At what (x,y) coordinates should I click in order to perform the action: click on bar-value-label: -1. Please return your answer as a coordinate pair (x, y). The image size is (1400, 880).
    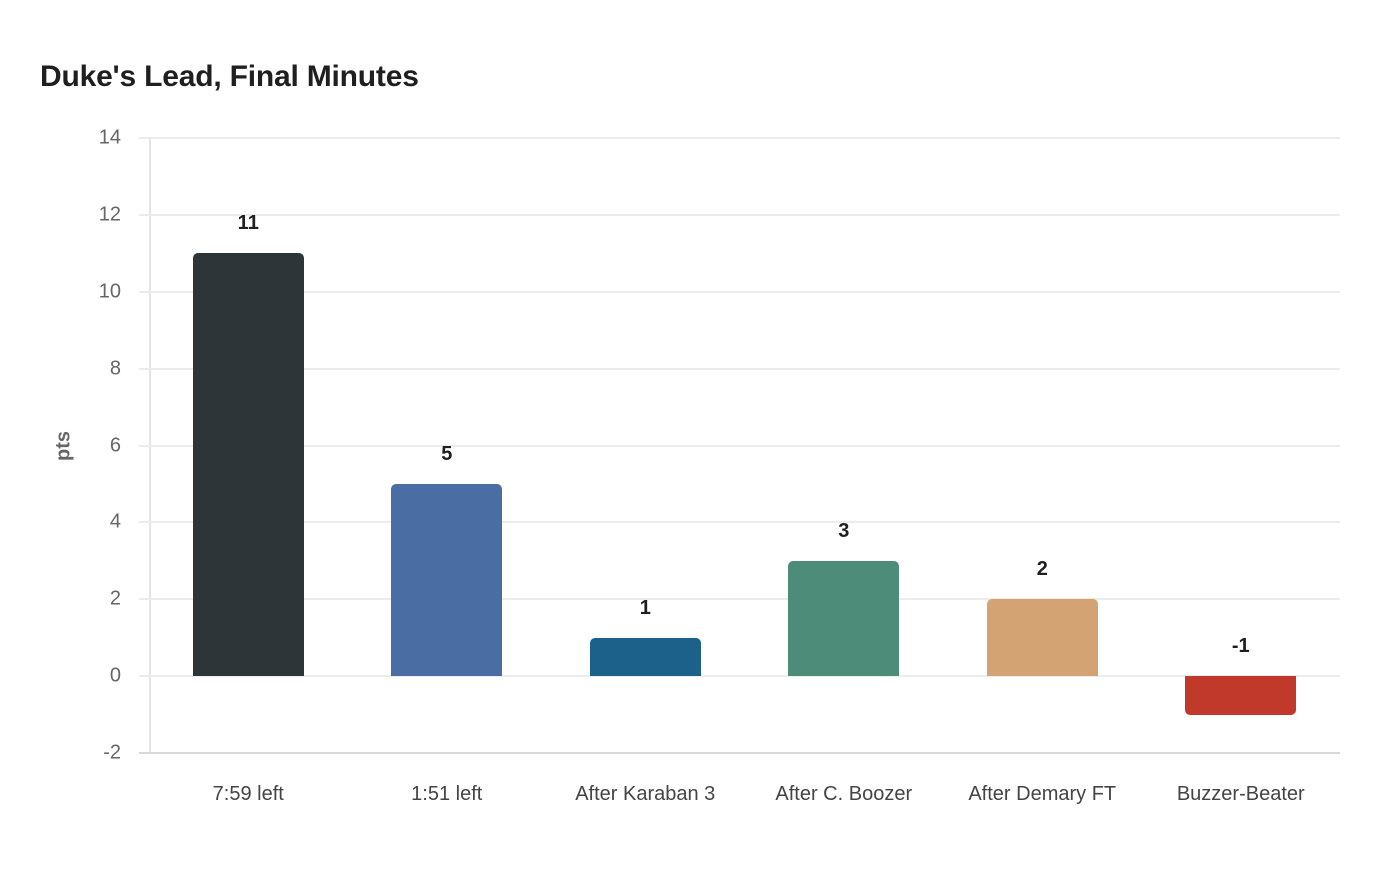
    Looking at the image, I should click on (1240, 646).